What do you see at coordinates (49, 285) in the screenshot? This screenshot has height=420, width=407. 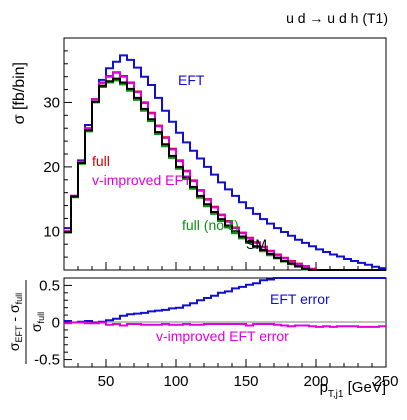 I see `ratio-y-tick-label: 0.5` at bounding box center [49, 285].